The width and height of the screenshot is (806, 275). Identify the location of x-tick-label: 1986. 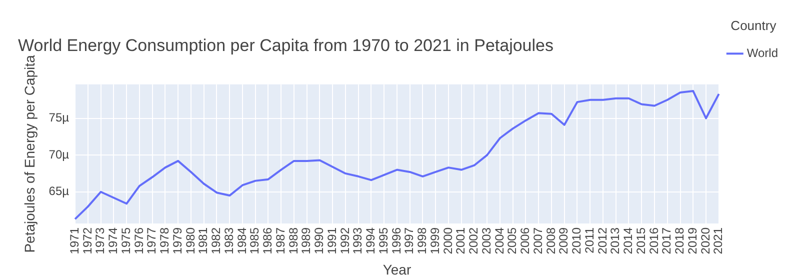
(267, 240).